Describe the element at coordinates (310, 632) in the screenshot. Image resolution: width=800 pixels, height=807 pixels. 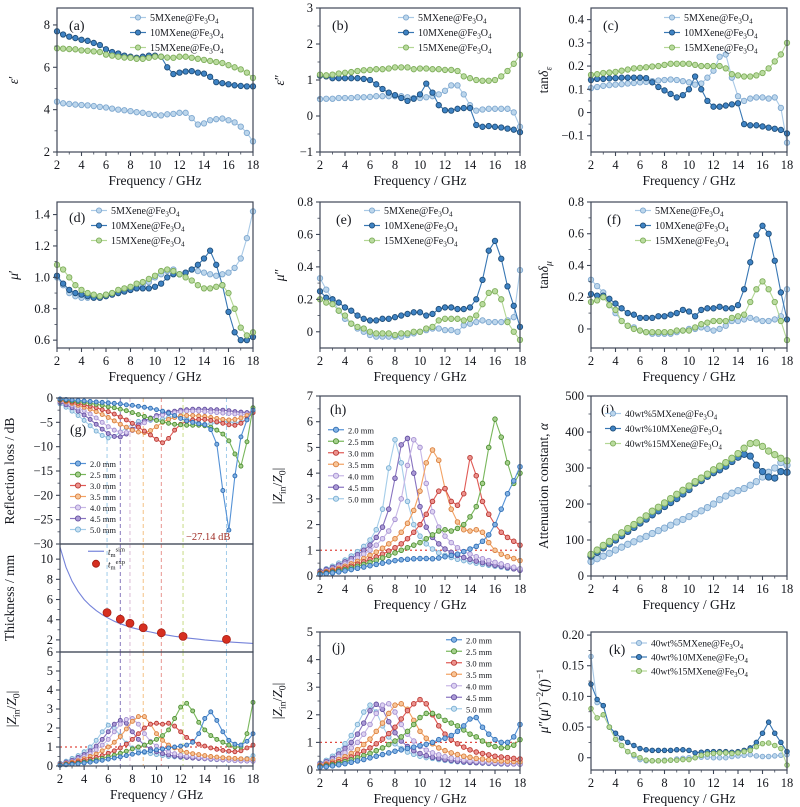
I see `y-tick-label: 5` at that location.